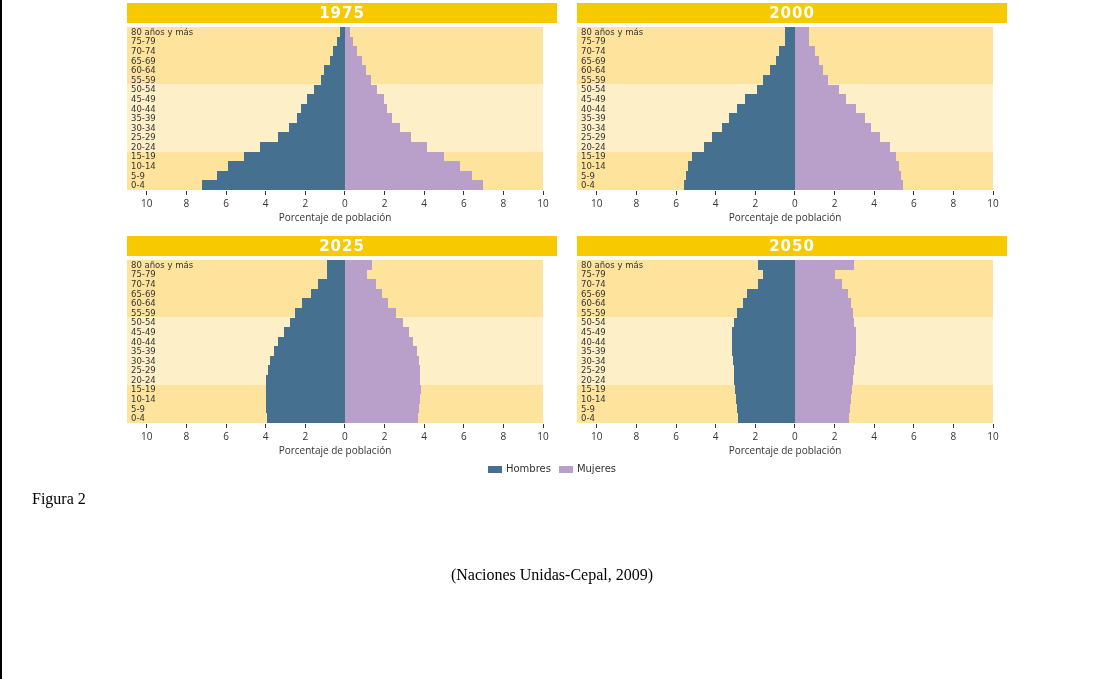  Describe the element at coordinates (342, 246) in the screenshot. I see `chart-title: 2025` at that location.